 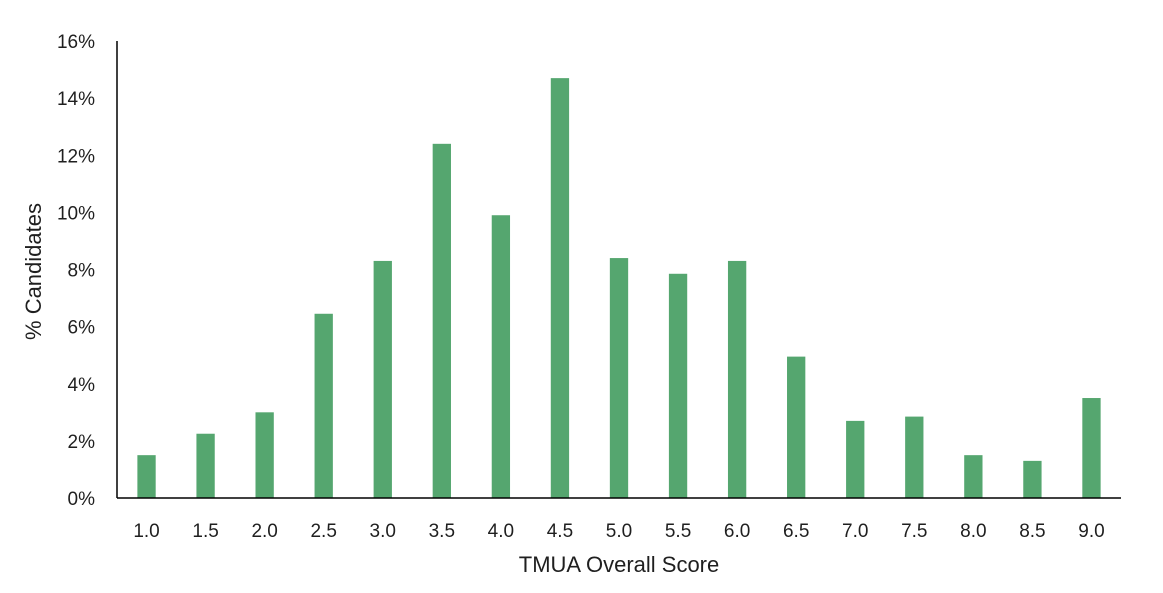 I want to click on y-tick-label: 14%, so click(x=76, y=99).